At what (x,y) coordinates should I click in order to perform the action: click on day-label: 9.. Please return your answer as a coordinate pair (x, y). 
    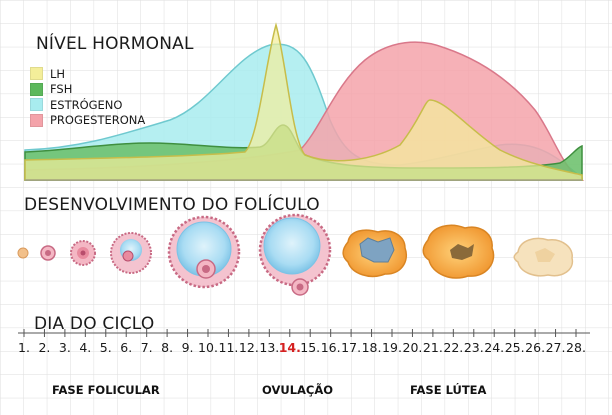
    Looking at the image, I should click on (187, 347).